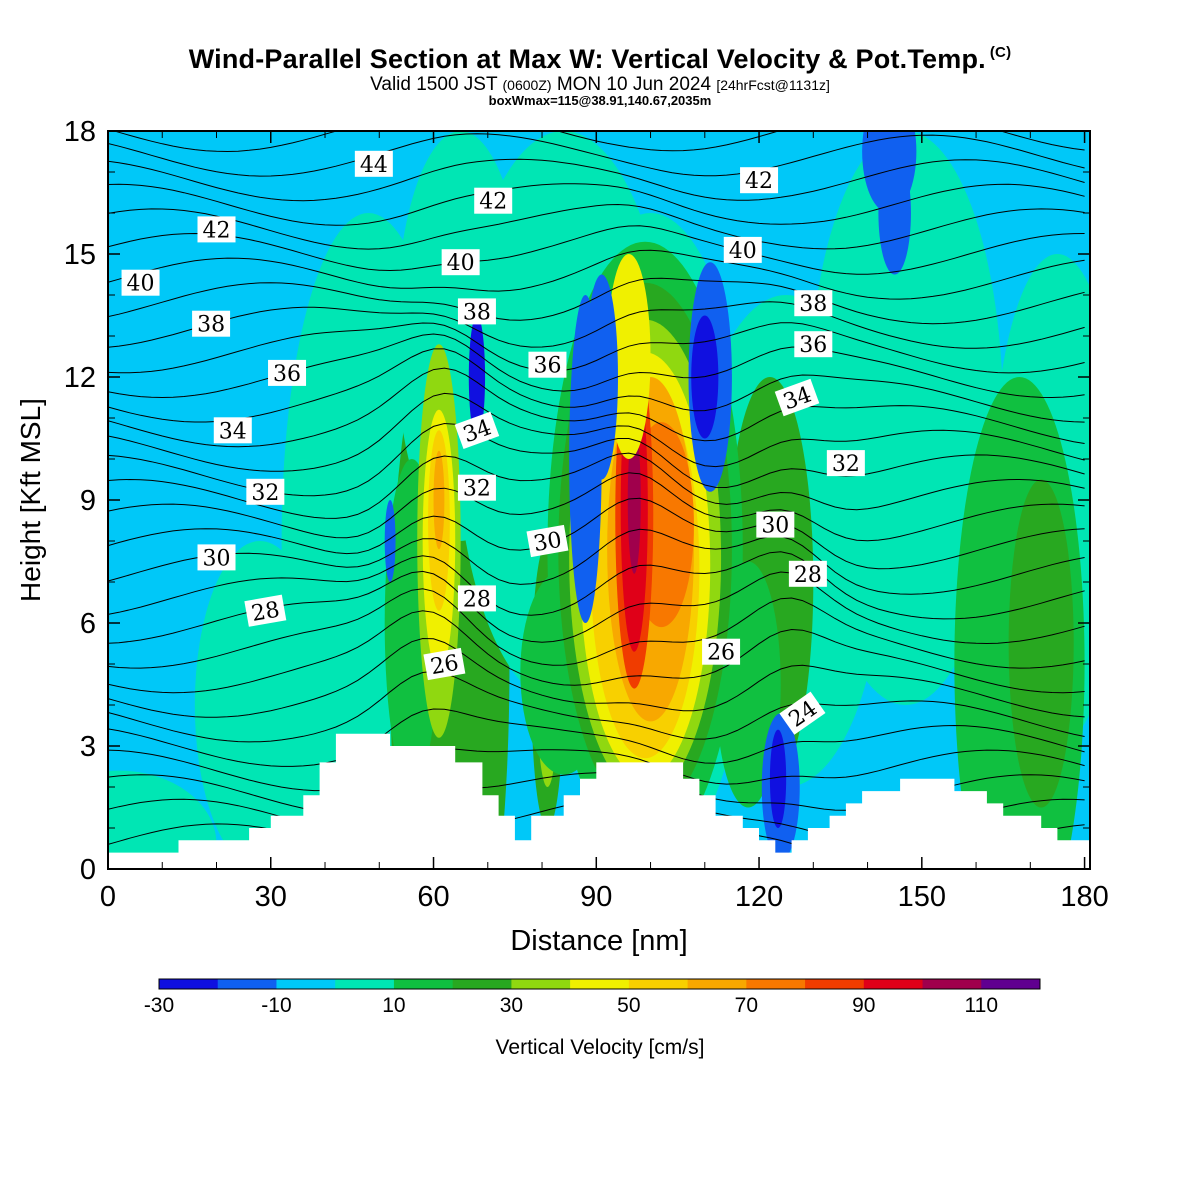  I want to click on theta-label-text-18: 32, so click(846, 464).